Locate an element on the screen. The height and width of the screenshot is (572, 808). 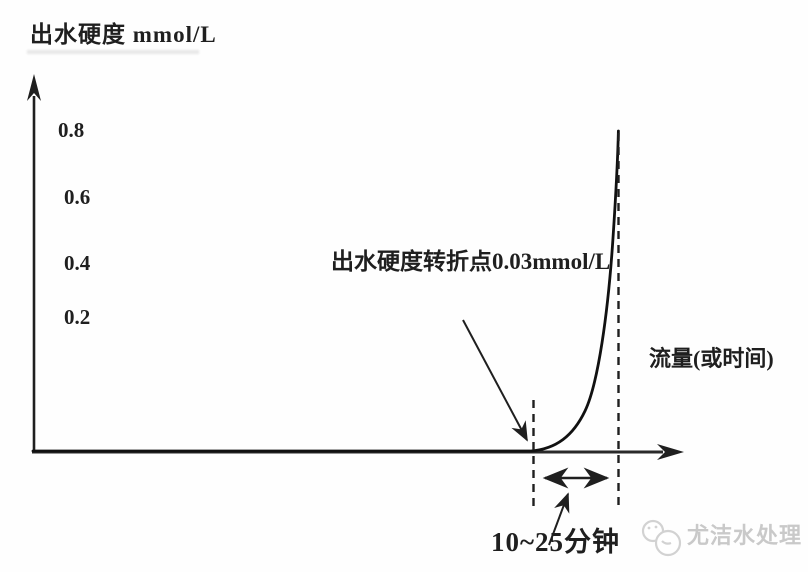
x-axis-arrowhead-icon is located at coordinates (670, 452).